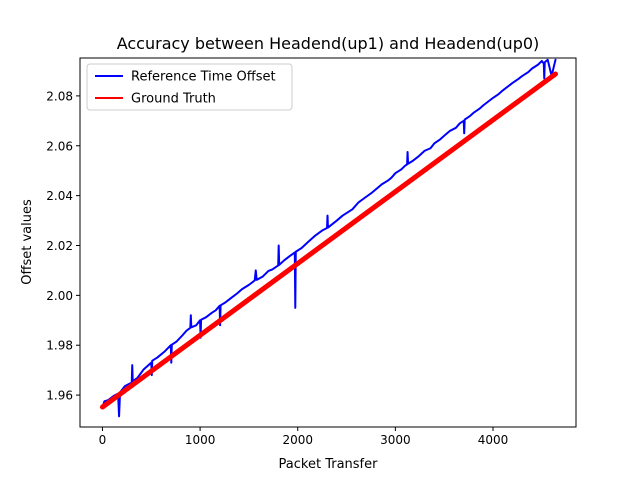  I want to click on y-tick-label: 2.00, so click(59, 296).